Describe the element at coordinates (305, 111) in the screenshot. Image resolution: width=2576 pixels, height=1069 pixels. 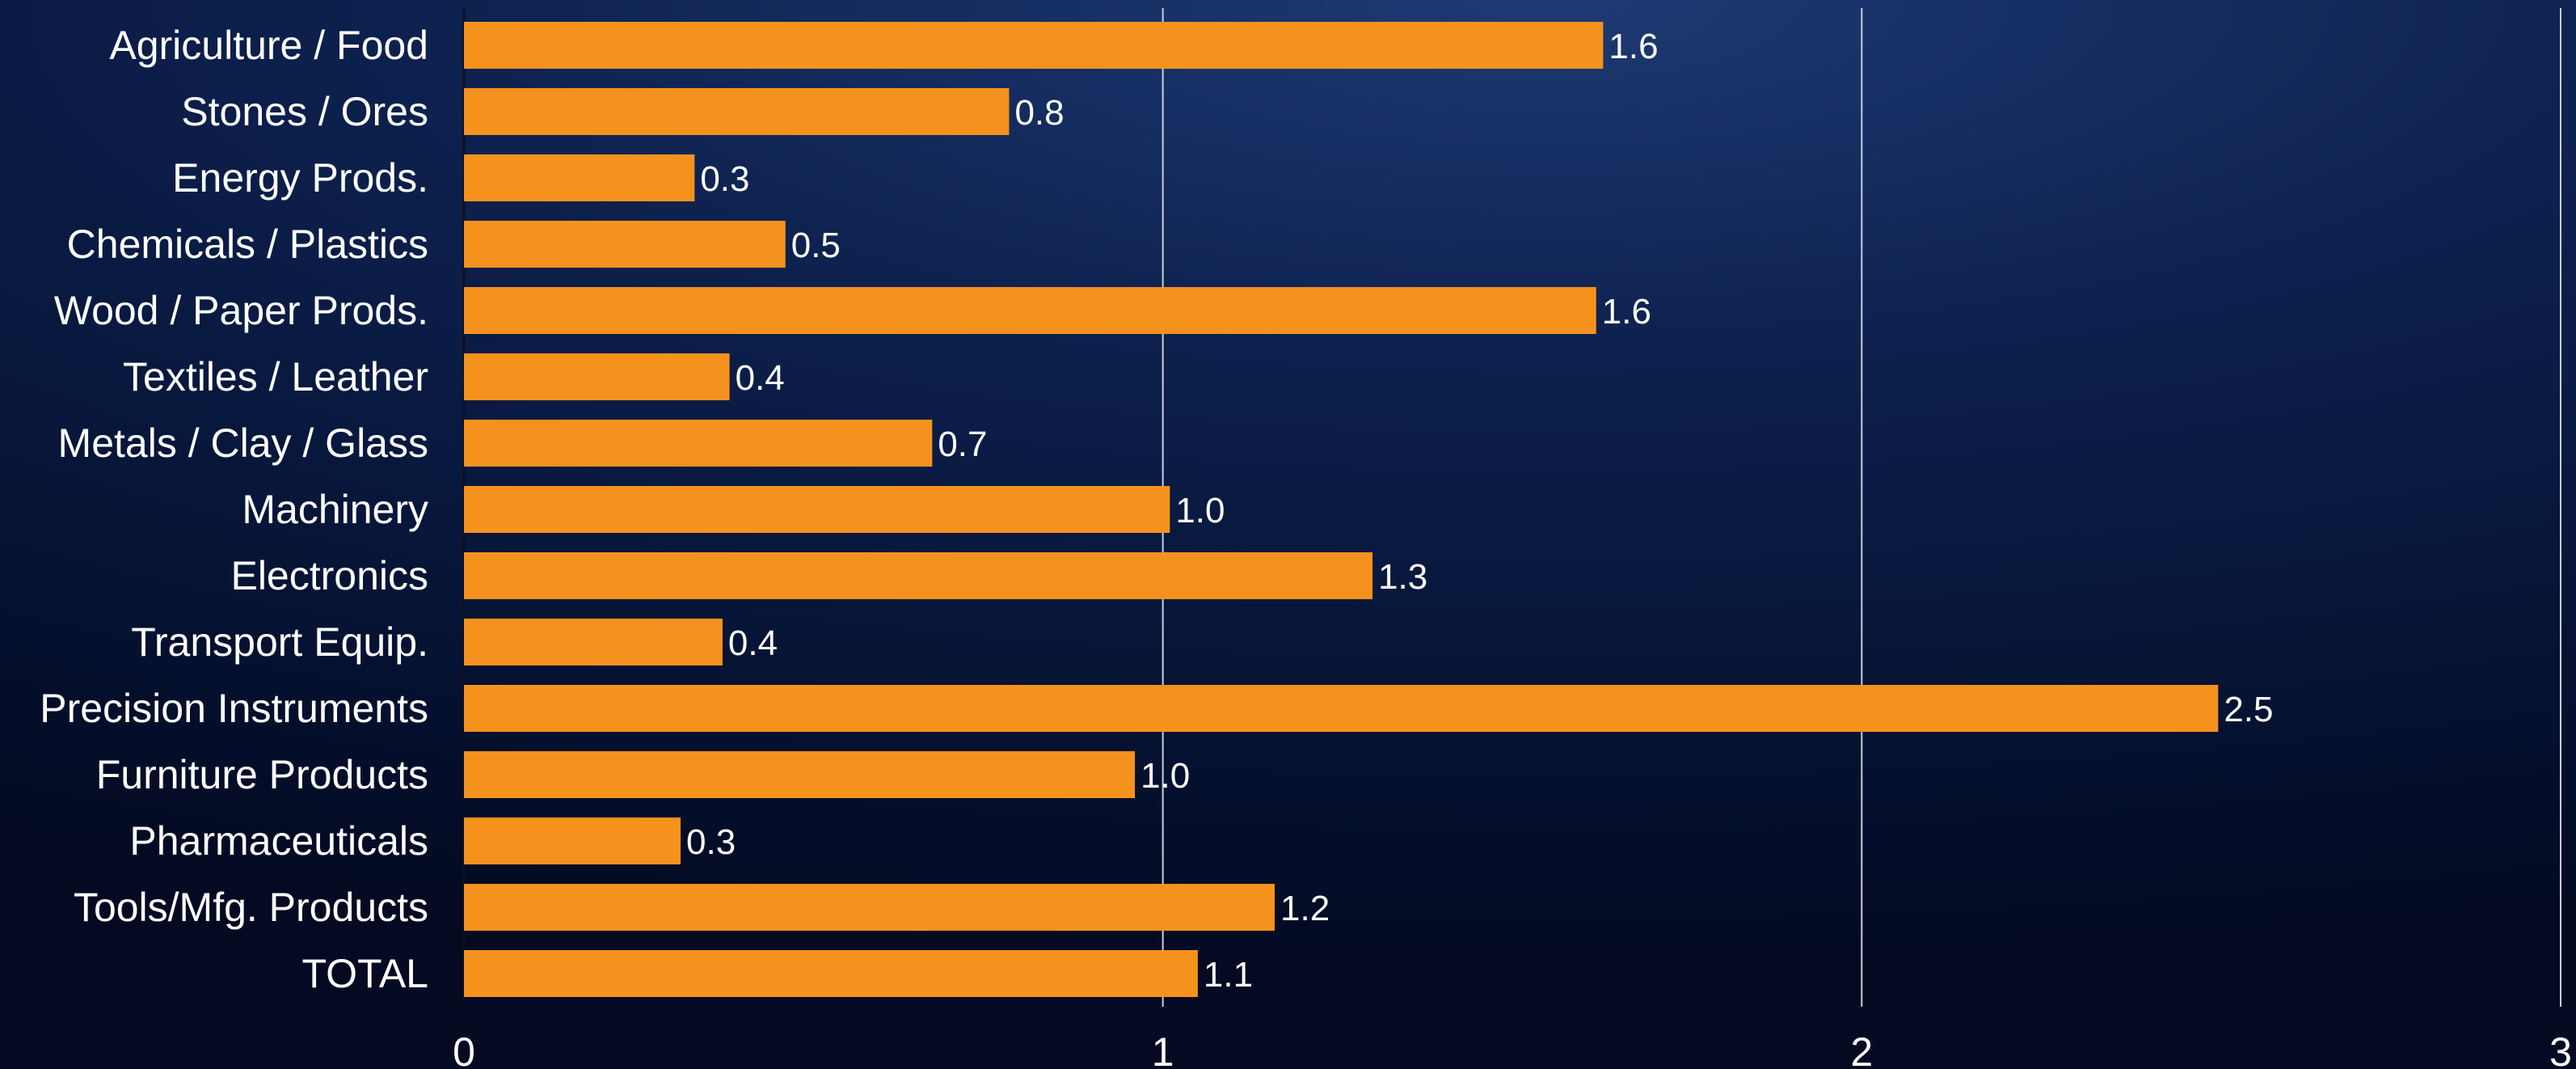
I see `category-label: Stones / Ores` at that location.